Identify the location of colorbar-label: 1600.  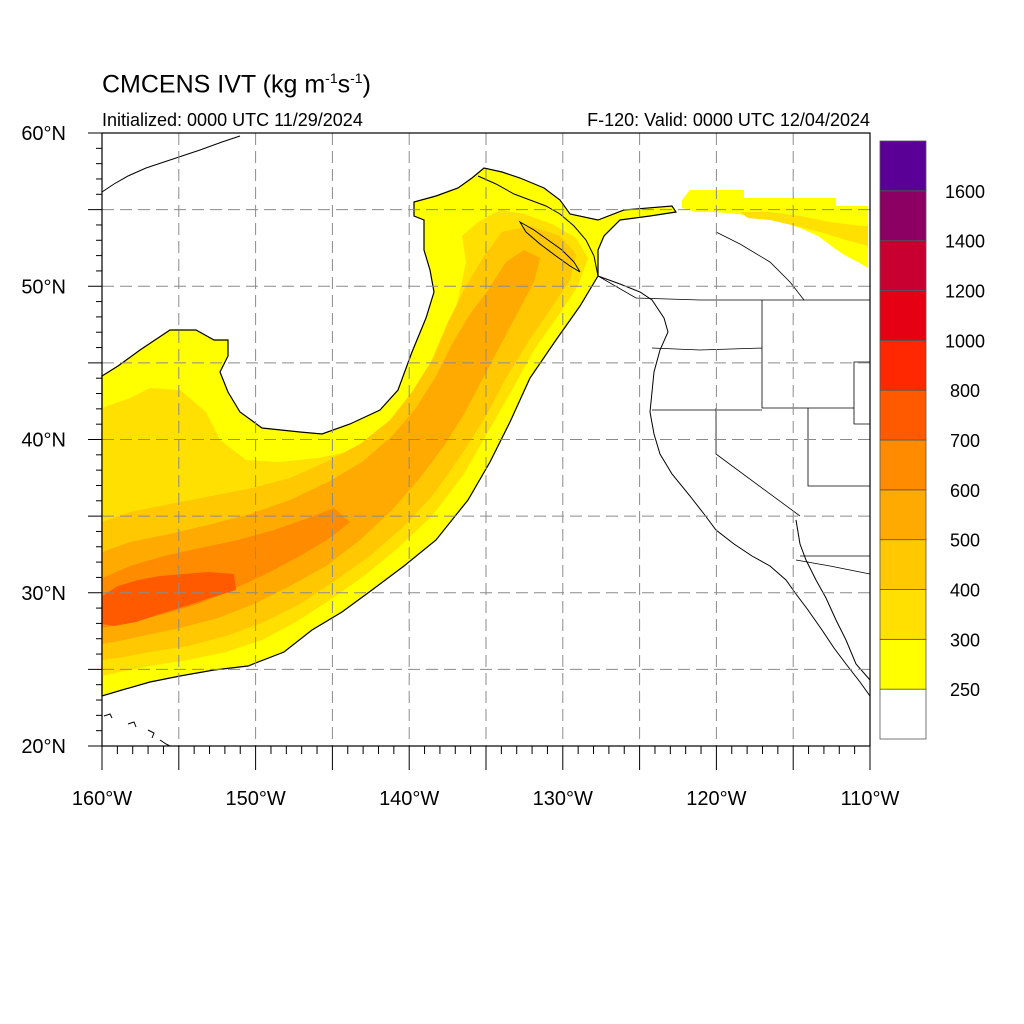
(965, 192).